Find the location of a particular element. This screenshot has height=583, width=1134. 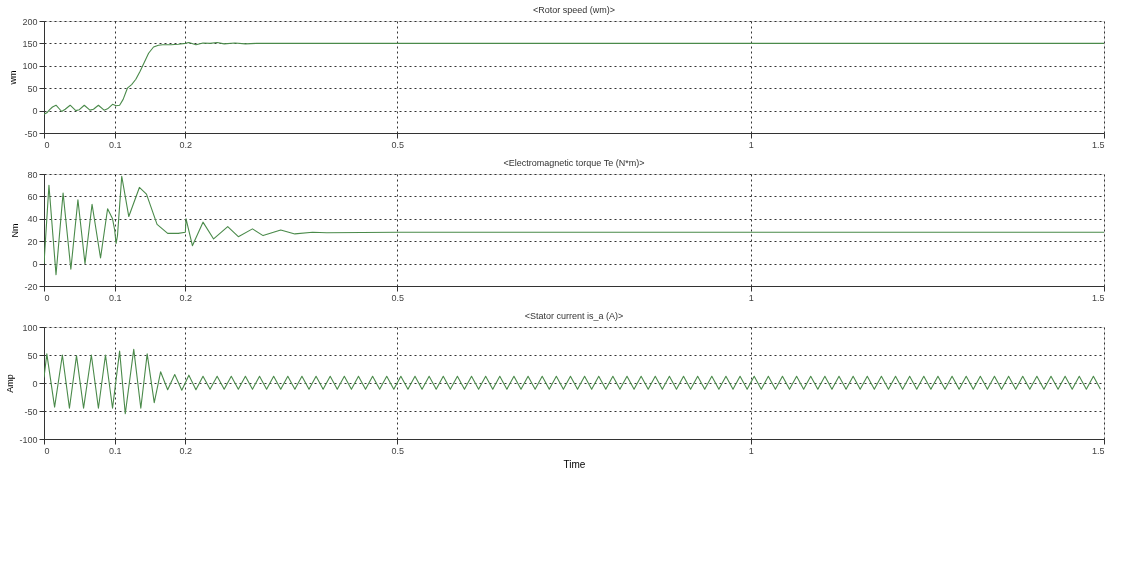

y-tick-label: 60 is located at coordinates (32, 196).